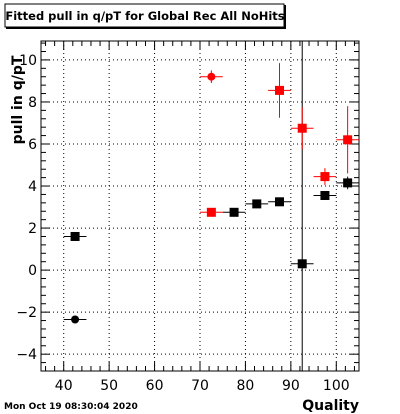 The height and width of the screenshot is (414, 400). What do you see at coordinates (291, 386) in the screenshot?
I see `x-tick-label: 90` at bounding box center [291, 386].